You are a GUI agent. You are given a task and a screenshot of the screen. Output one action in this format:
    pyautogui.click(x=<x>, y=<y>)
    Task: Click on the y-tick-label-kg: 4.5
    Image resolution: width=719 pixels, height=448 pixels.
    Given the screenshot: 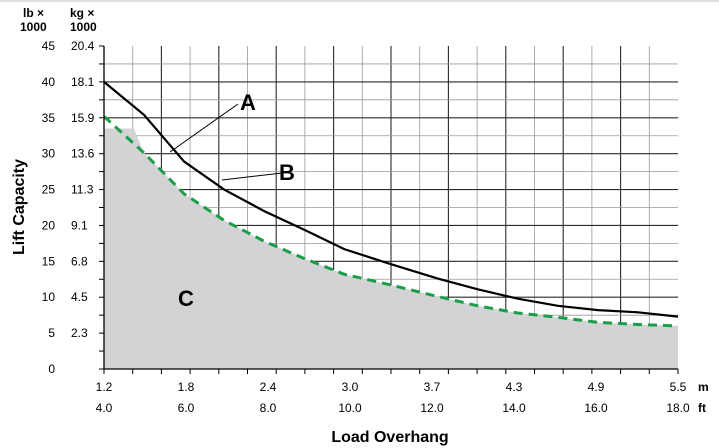 What is the action you would take?
    pyautogui.click(x=79, y=297)
    